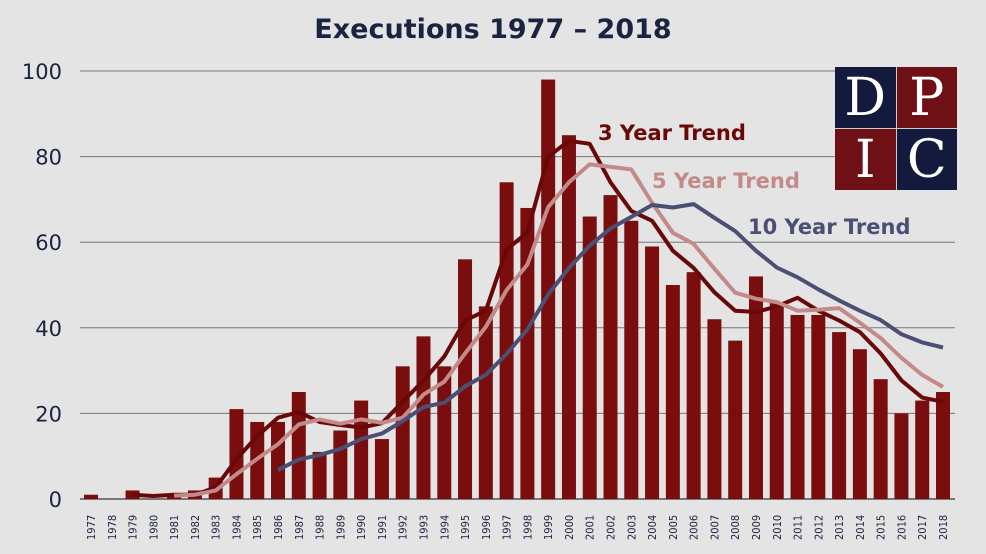 The height and width of the screenshot is (554, 986). I want to click on x-tick-label: 1982, so click(195, 527).